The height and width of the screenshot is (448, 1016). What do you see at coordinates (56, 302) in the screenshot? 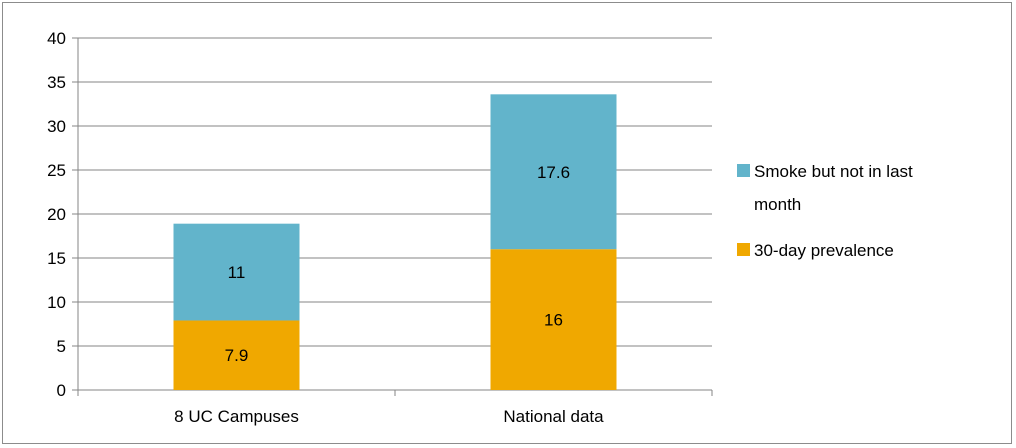
I see `y-tick-label: 10` at bounding box center [56, 302].